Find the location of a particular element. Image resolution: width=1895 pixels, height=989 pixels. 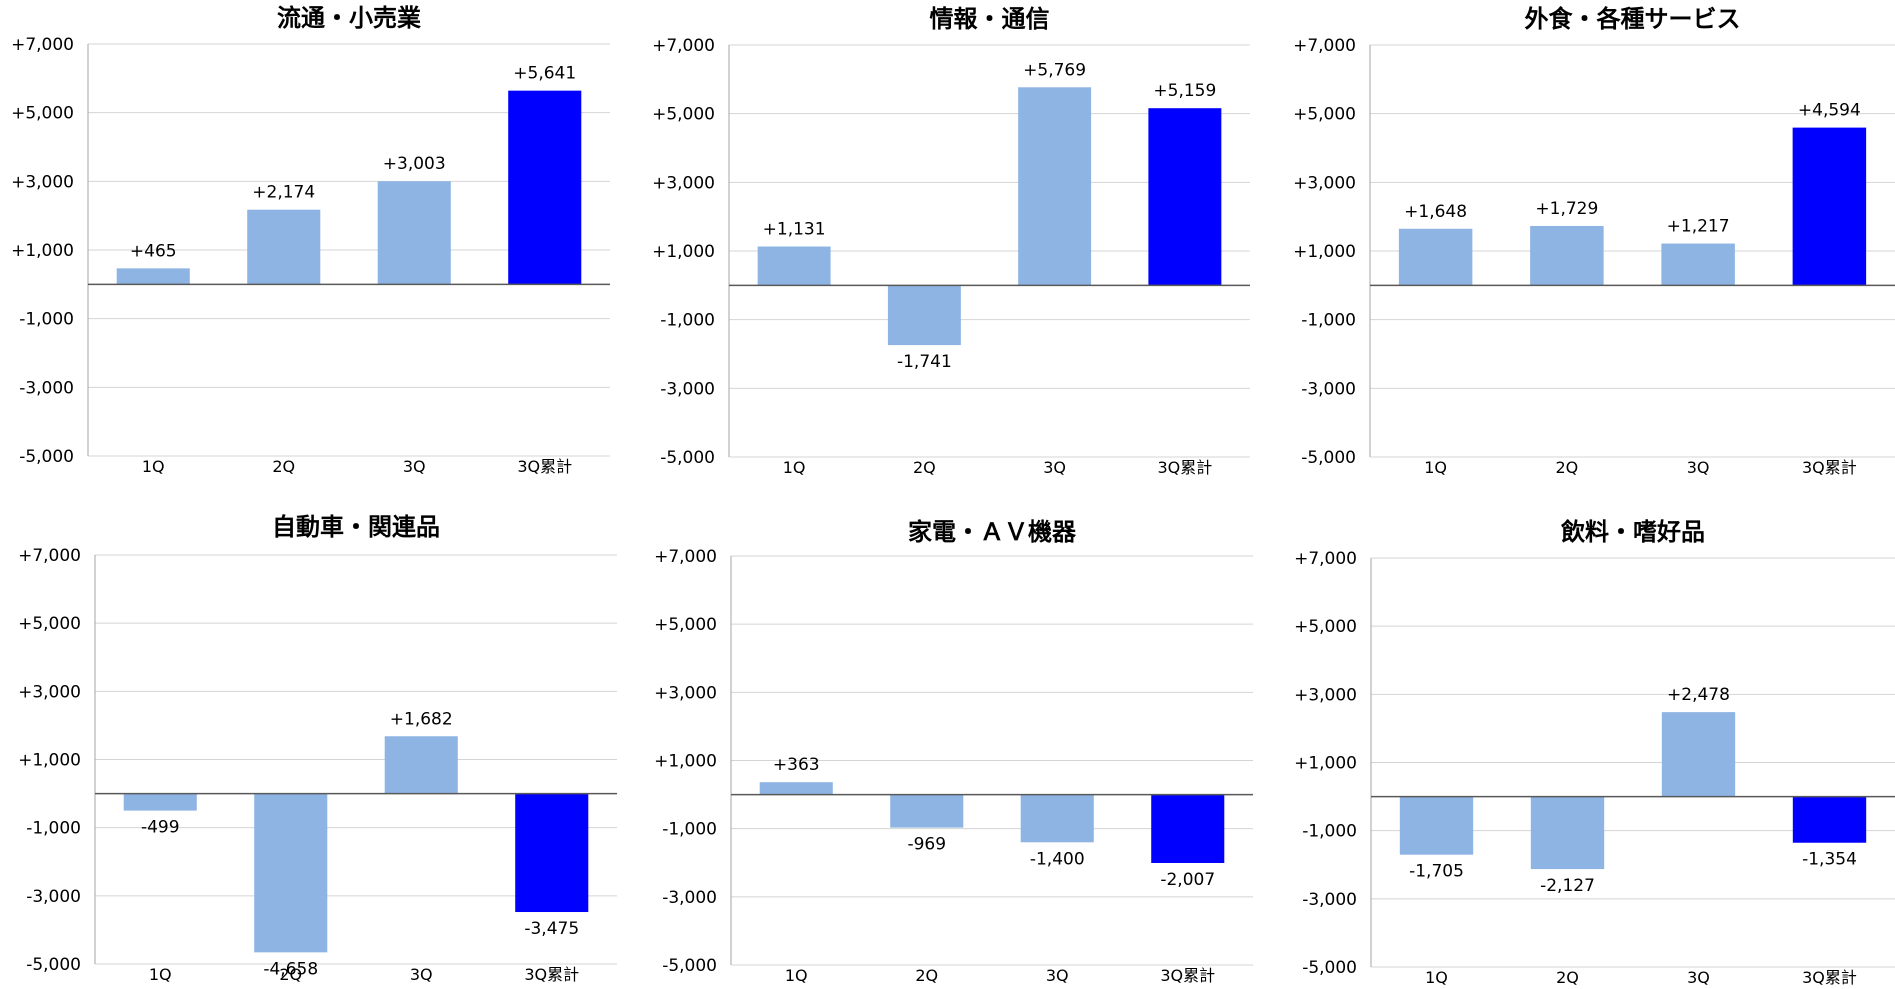

data-label: +1,682 is located at coordinates (421, 719).